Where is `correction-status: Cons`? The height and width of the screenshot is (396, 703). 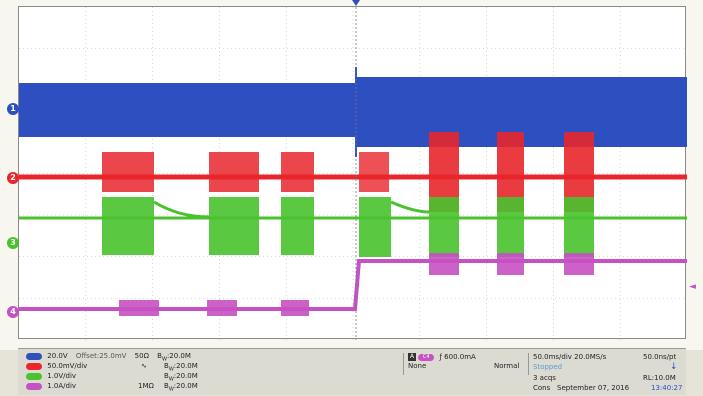
correction-status: Cons is located at coordinates (542, 388).